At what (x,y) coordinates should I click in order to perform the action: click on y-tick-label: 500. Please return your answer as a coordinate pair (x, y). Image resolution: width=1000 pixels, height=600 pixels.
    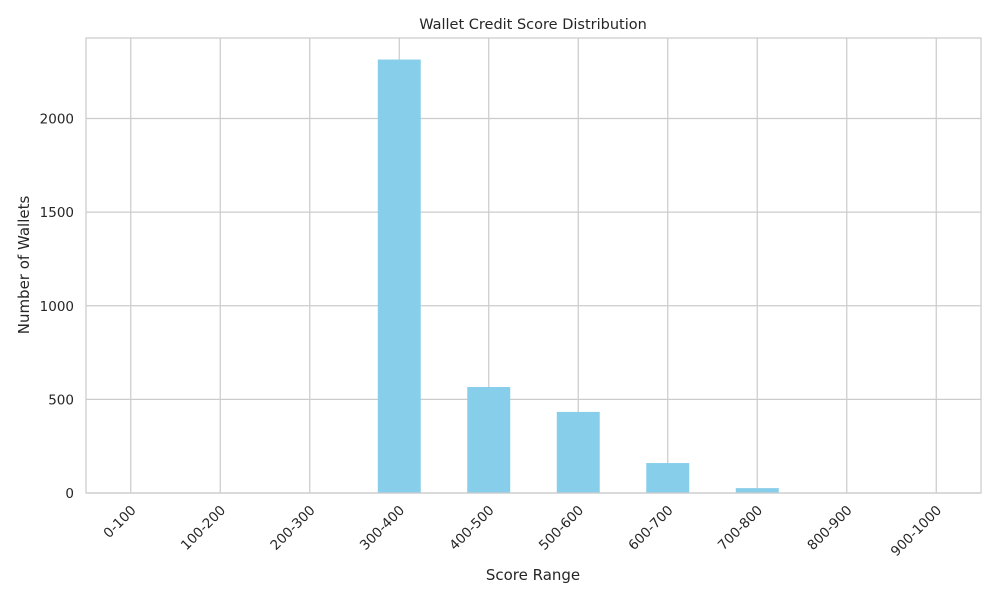
    Looking at the image, I should click on (61, 400).